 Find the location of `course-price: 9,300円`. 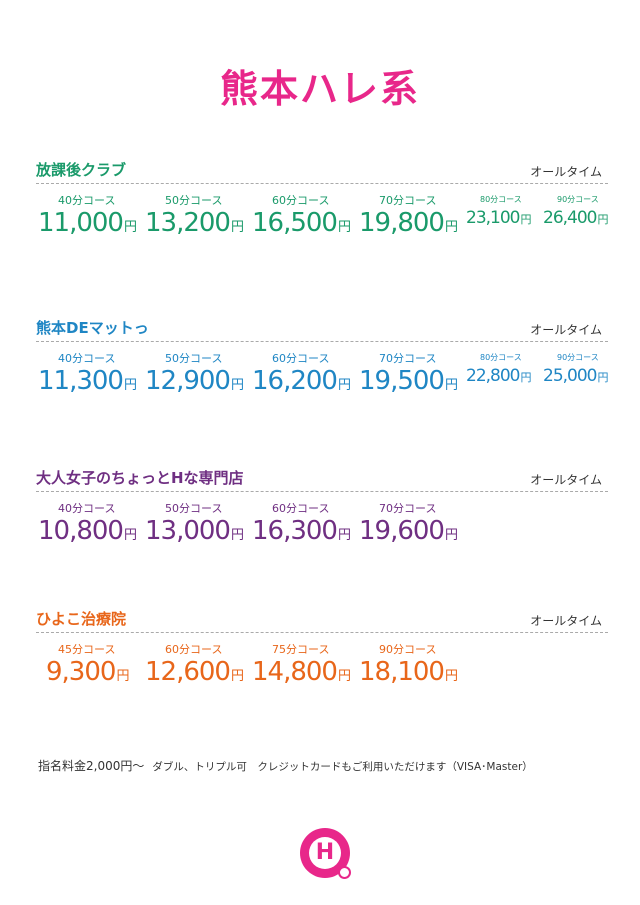

course-price: 9,300円 is located at coordinates (87, 672).